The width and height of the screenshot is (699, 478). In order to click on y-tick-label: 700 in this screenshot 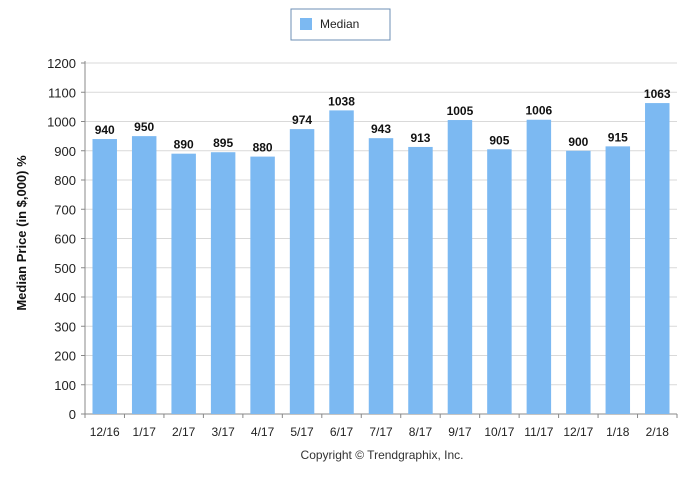, I will do `click(65, 209)`.